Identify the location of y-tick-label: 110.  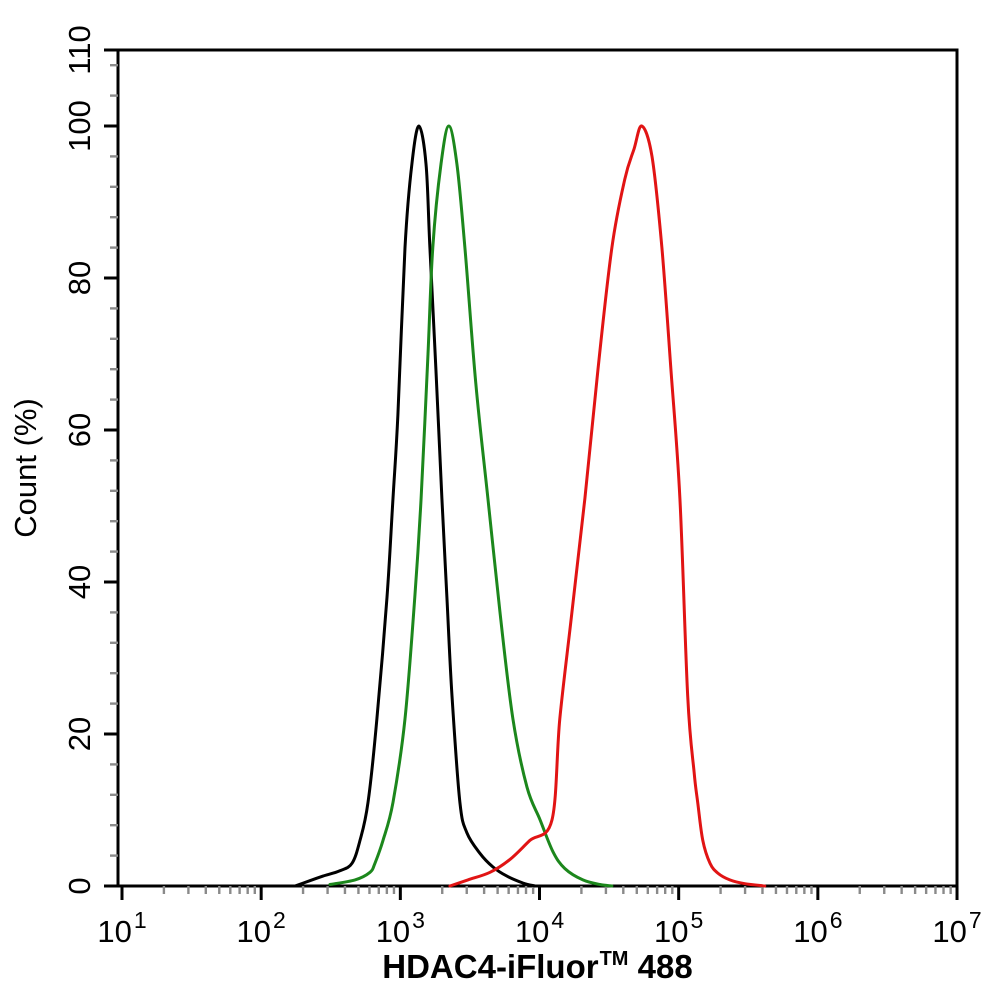
(79, 49).